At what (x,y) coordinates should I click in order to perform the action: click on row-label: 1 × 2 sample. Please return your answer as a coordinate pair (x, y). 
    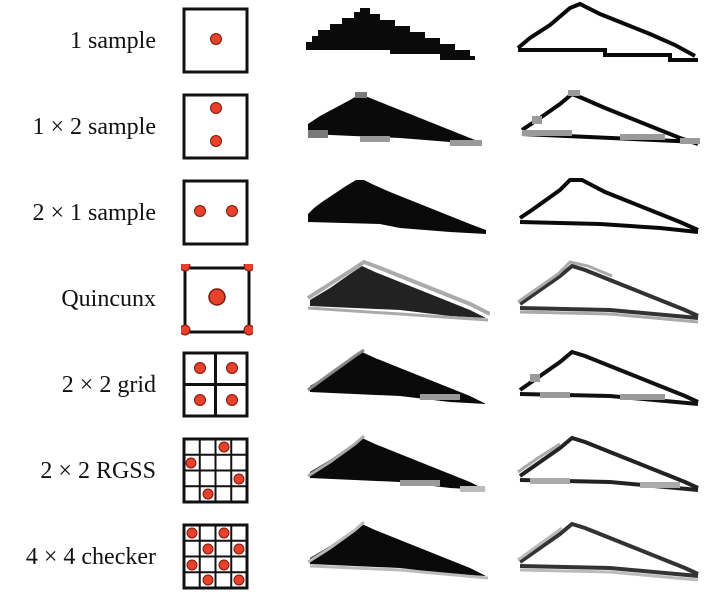
    Looking at the image, I should click on (94, 127).